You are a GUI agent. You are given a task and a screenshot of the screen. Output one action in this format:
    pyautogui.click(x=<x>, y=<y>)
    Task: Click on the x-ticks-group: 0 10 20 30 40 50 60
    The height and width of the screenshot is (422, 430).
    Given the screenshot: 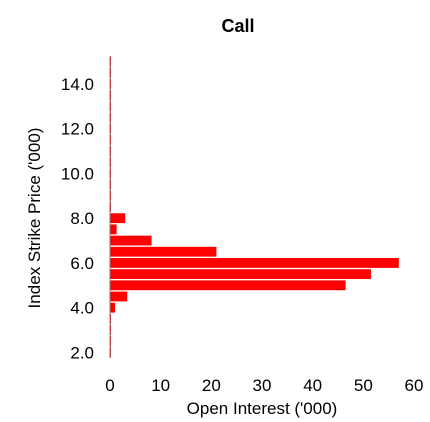 What is the action you would take?
    pyautogui.click(x=264, y=385)
    